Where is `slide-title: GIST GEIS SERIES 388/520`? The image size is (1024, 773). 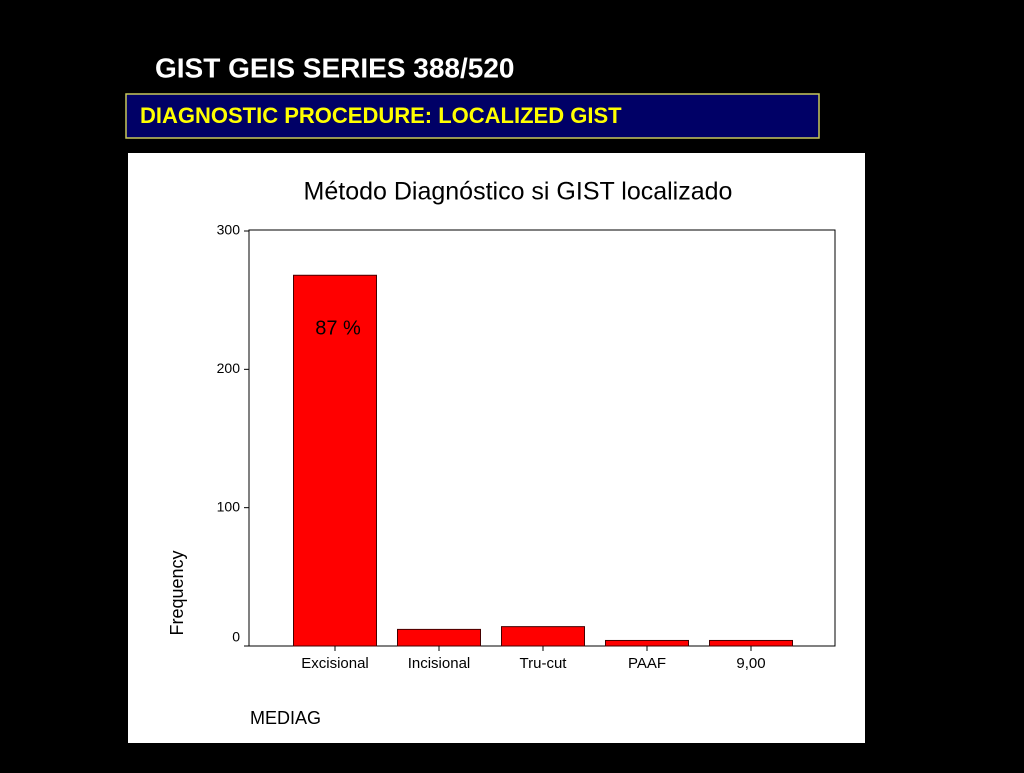
slide-title: GIST GEIS SERIES 388/520 is located at coordinates (335, 67).